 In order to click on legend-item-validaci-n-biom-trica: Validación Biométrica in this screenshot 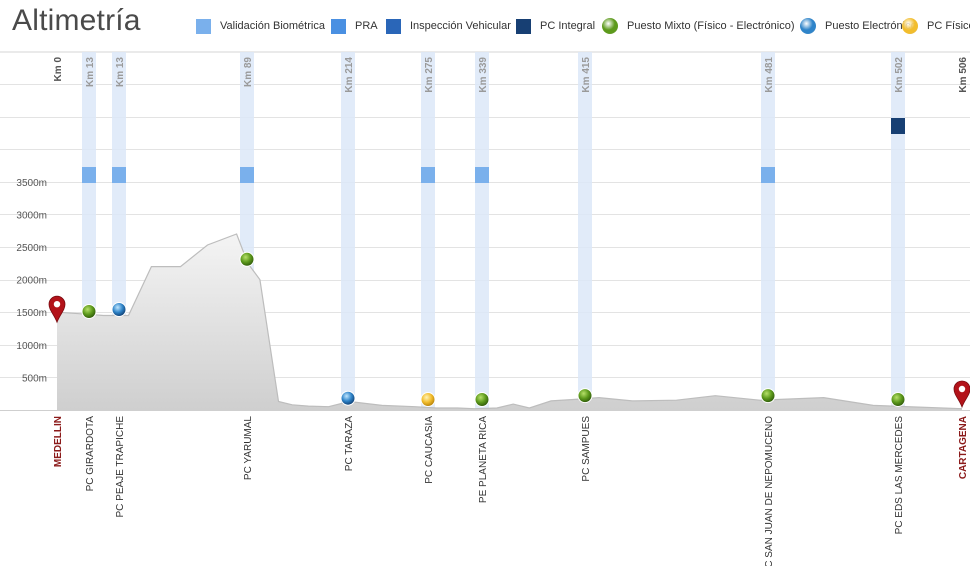, I will do `click(260, 26)`.